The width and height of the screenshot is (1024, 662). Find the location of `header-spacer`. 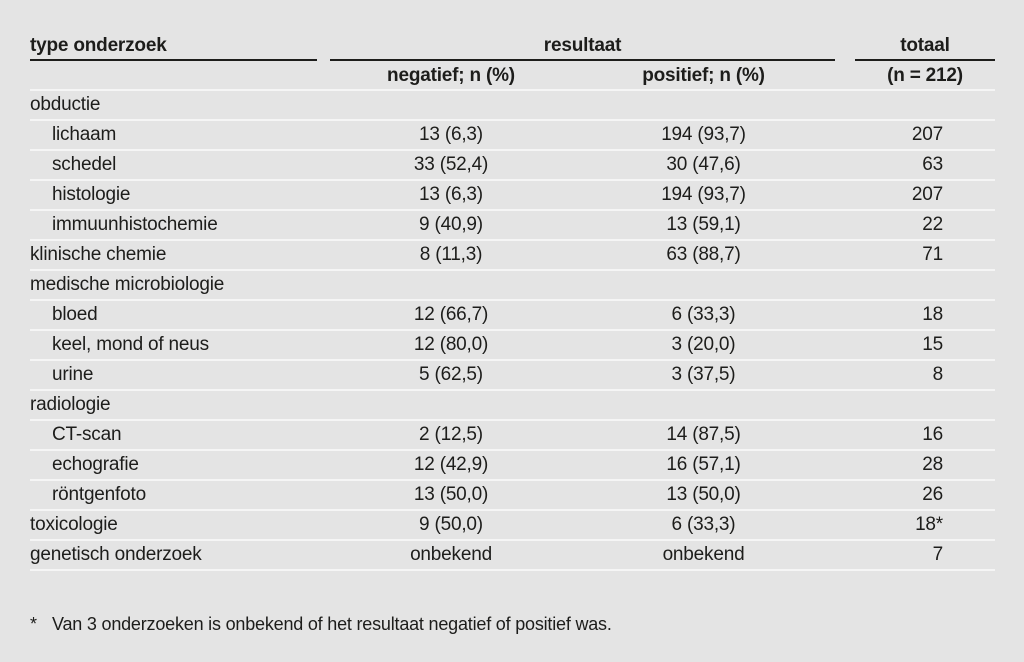

header-spacer is located at coordinates (845, 48).